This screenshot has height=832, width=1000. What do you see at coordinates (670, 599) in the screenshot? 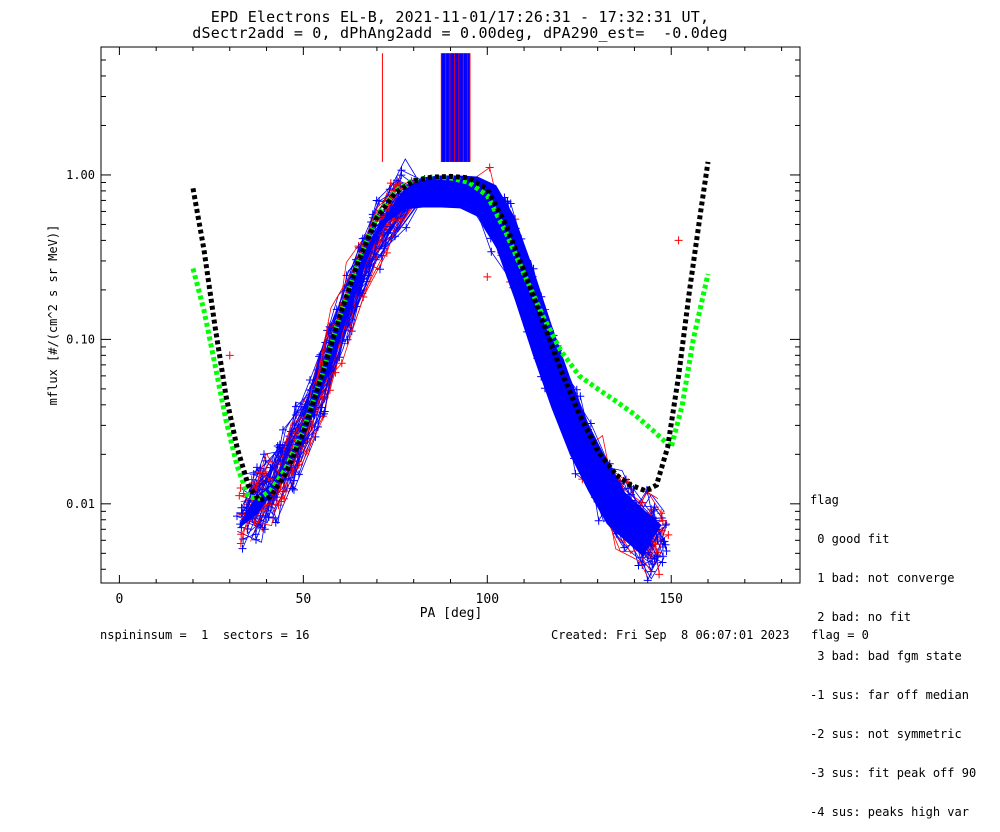
I see `x-tick-label: 150` at bounding box center [670, 599].